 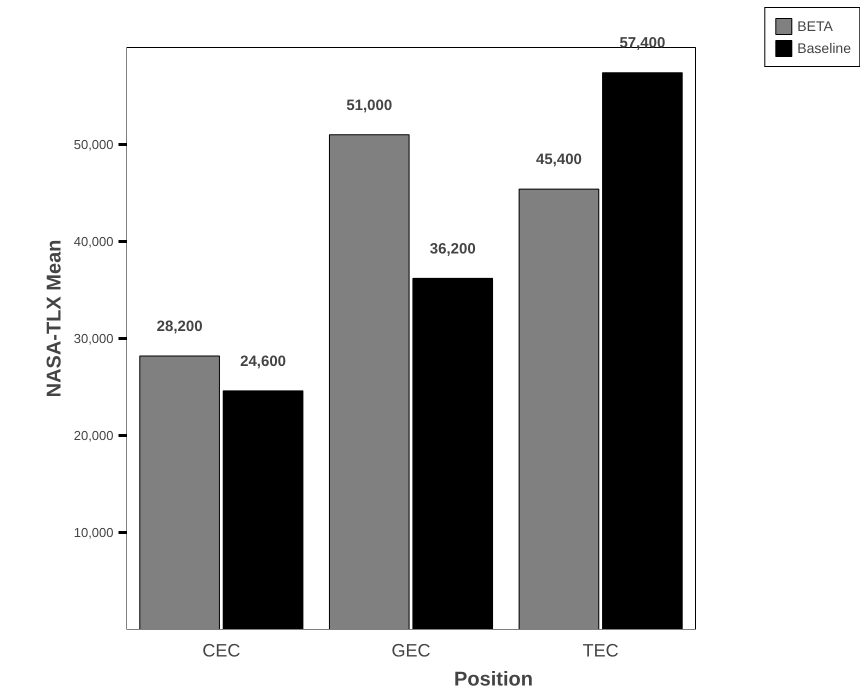 What do you see at coordinates (600, 650) in the screenshot?
I see `x-tick-label: TEC` at bounding box center [600, 650].